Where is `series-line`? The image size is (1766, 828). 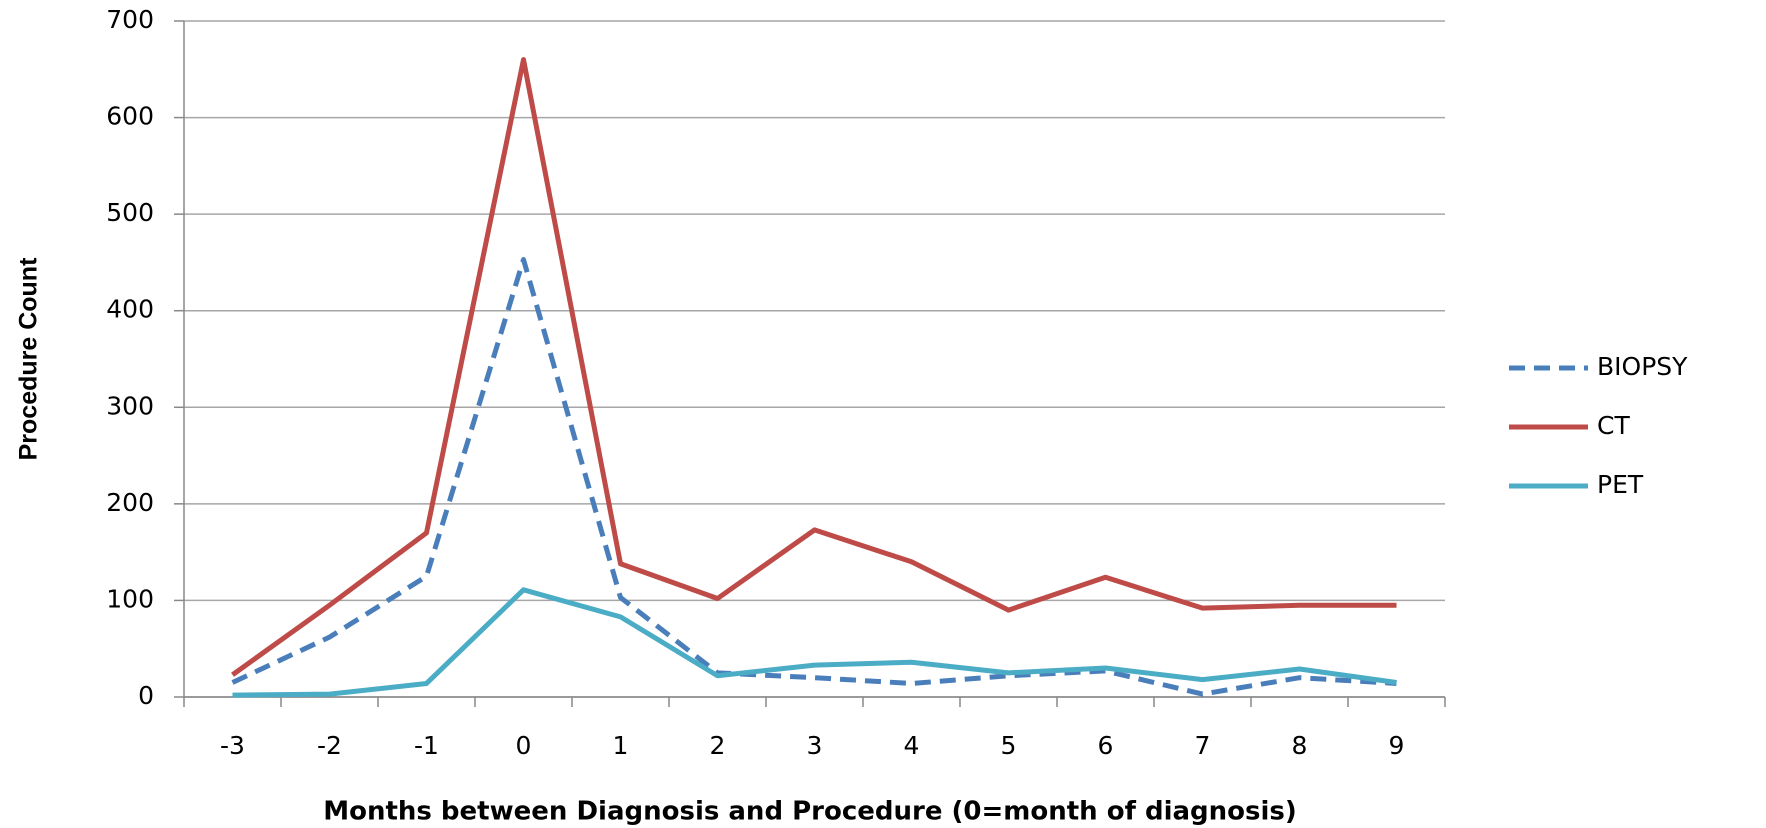 series-line is located at coordinates (814, 642).